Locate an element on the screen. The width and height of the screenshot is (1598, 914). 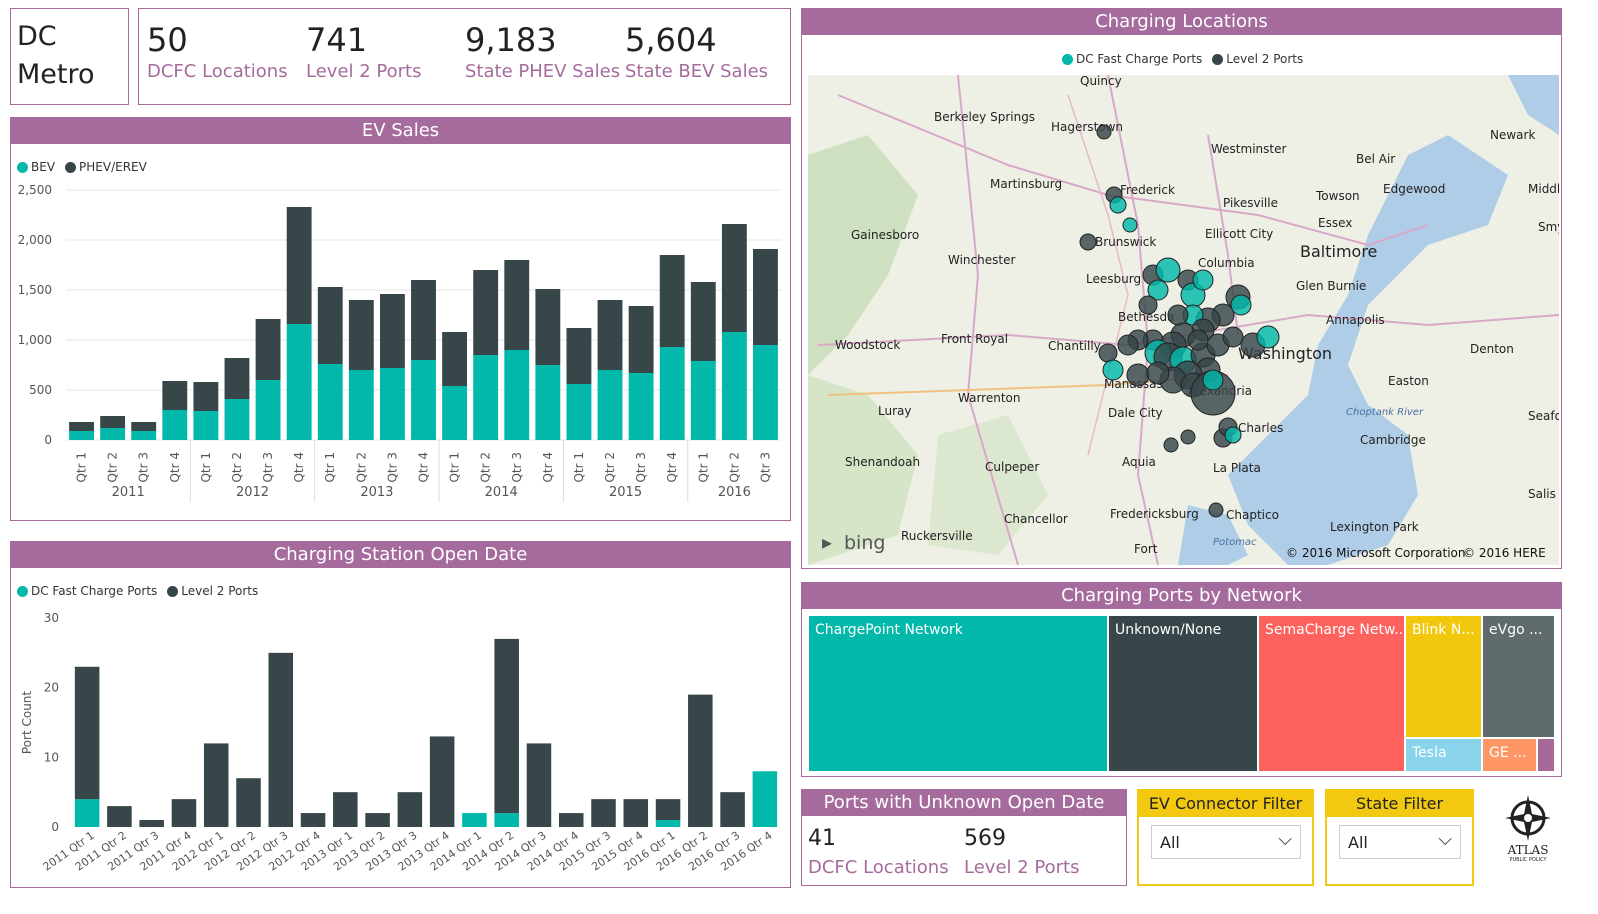
x-tick-label: Qtr 1 is located at coordinates (82, 467).